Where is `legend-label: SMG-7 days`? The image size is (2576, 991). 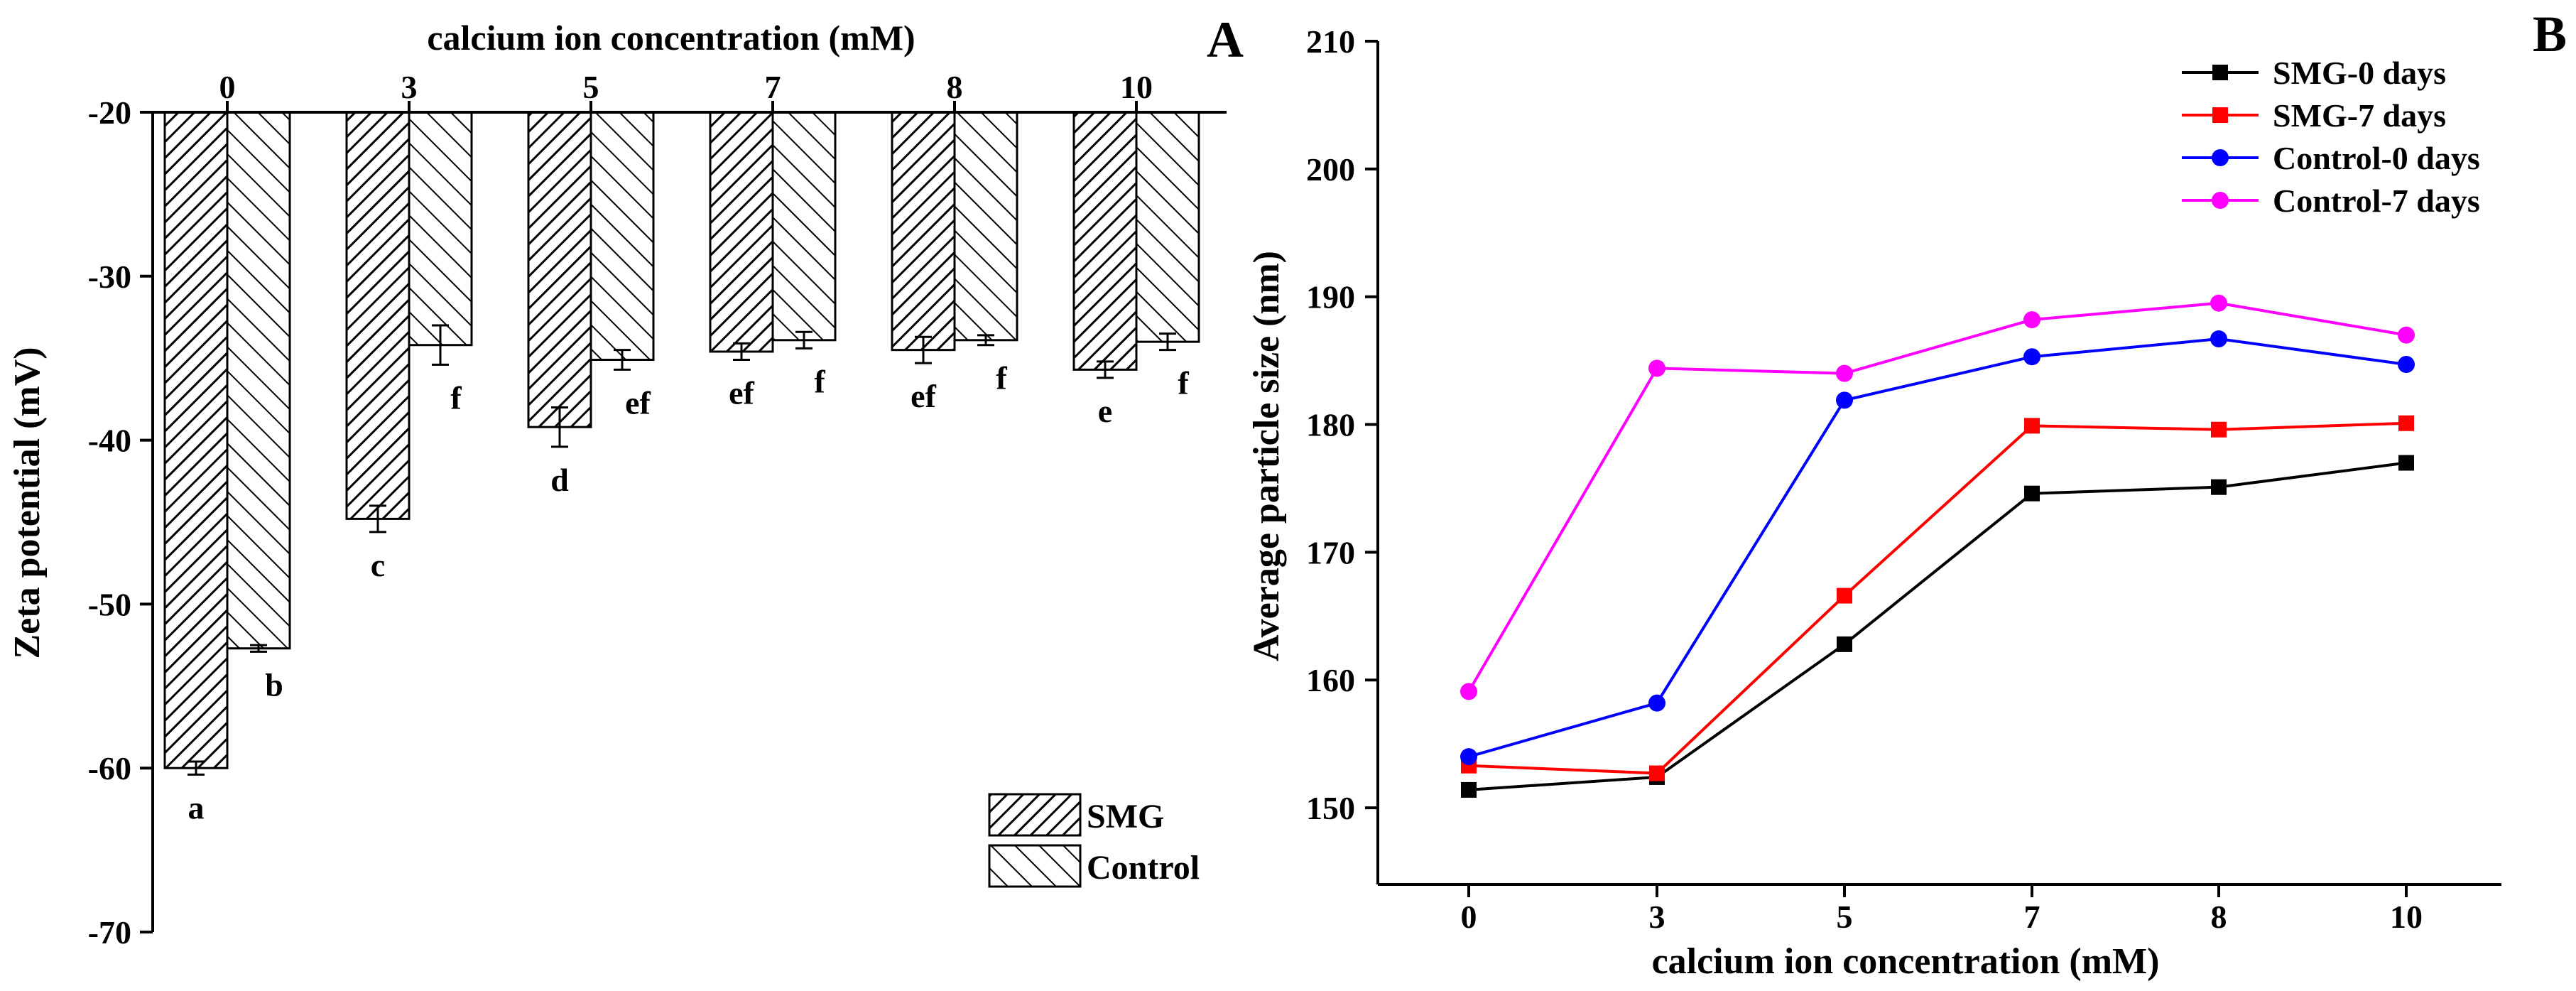 legend-label: SMG-7 days is located at coordinates (2359, 115).